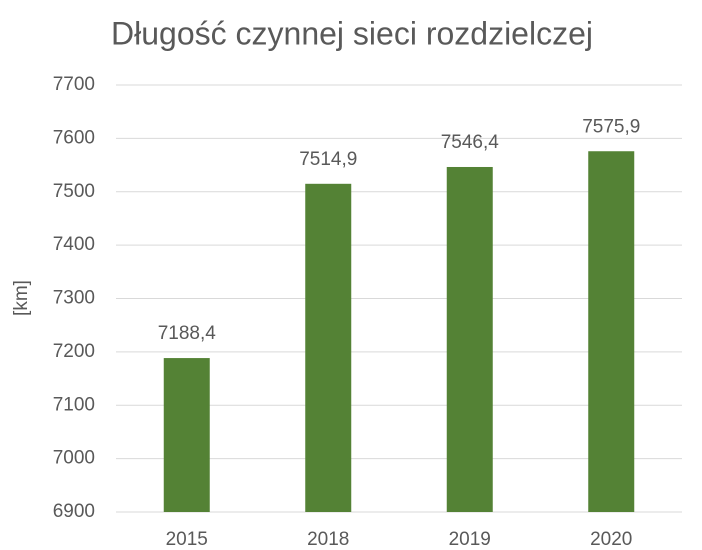 This screenshot has width=702, height=550. What do you see at coordinates (74, 404) in the screenshot?
I see `y-tick-label: 7100` at bounding box center [74, 404].